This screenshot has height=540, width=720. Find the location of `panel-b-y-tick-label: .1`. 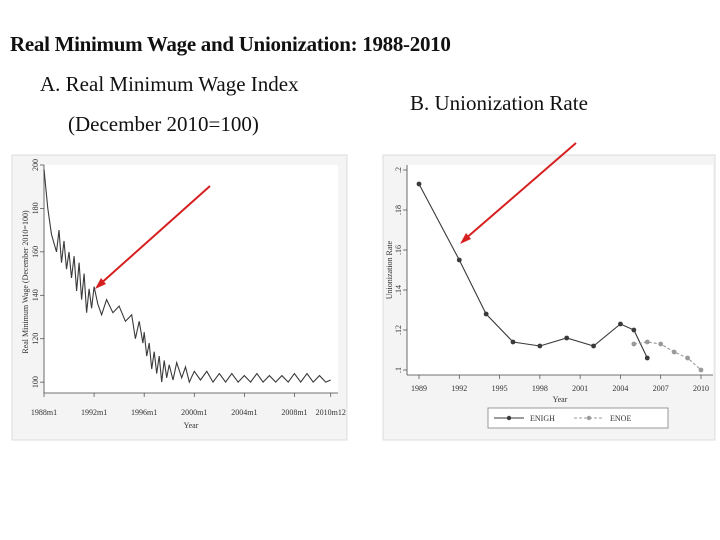

panel-b-y-tick-label: .1 is located at coordinates (398, 370).